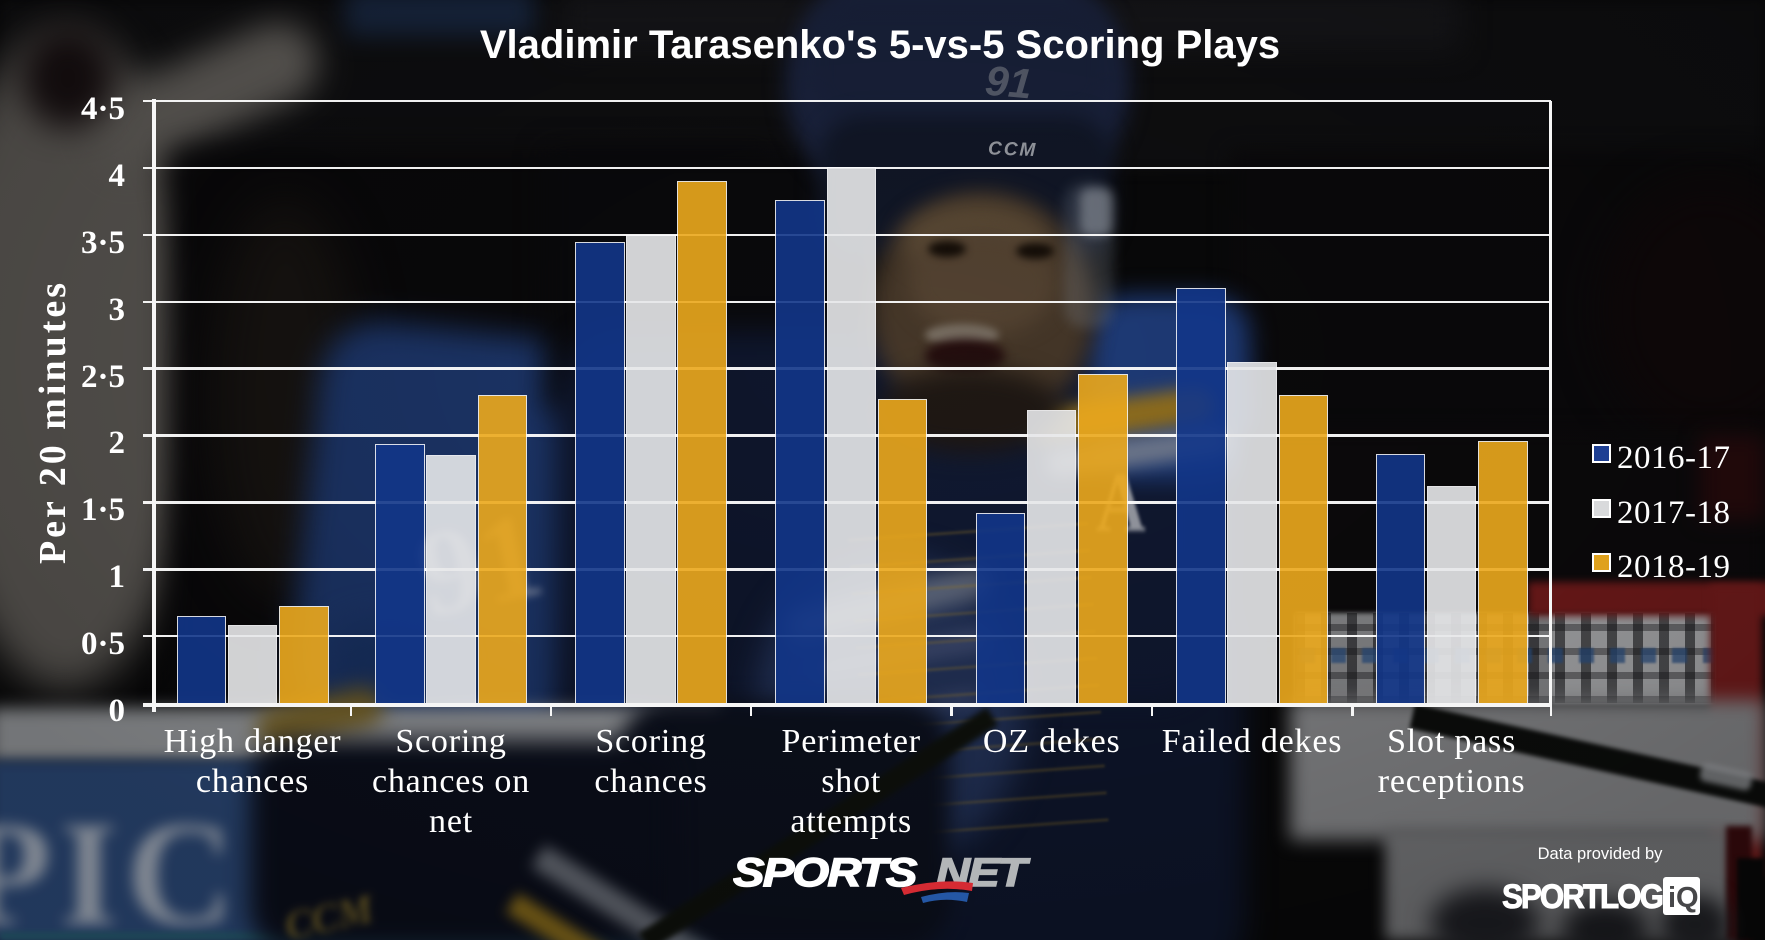  What do you see at coordinates (1683, 898) in the screenshot?
I see `svg-text: iQ` at bounding box center [1683, 898].